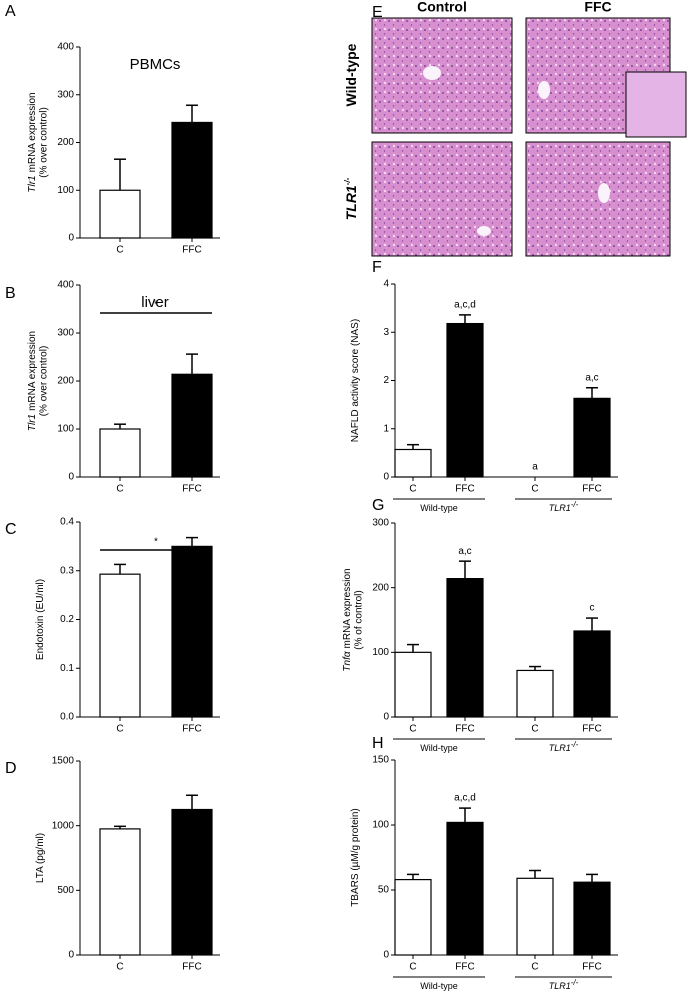 The height and width of the screenshot is (997, 690). I want to click on y-tick-label: 500, so click(65, 890).